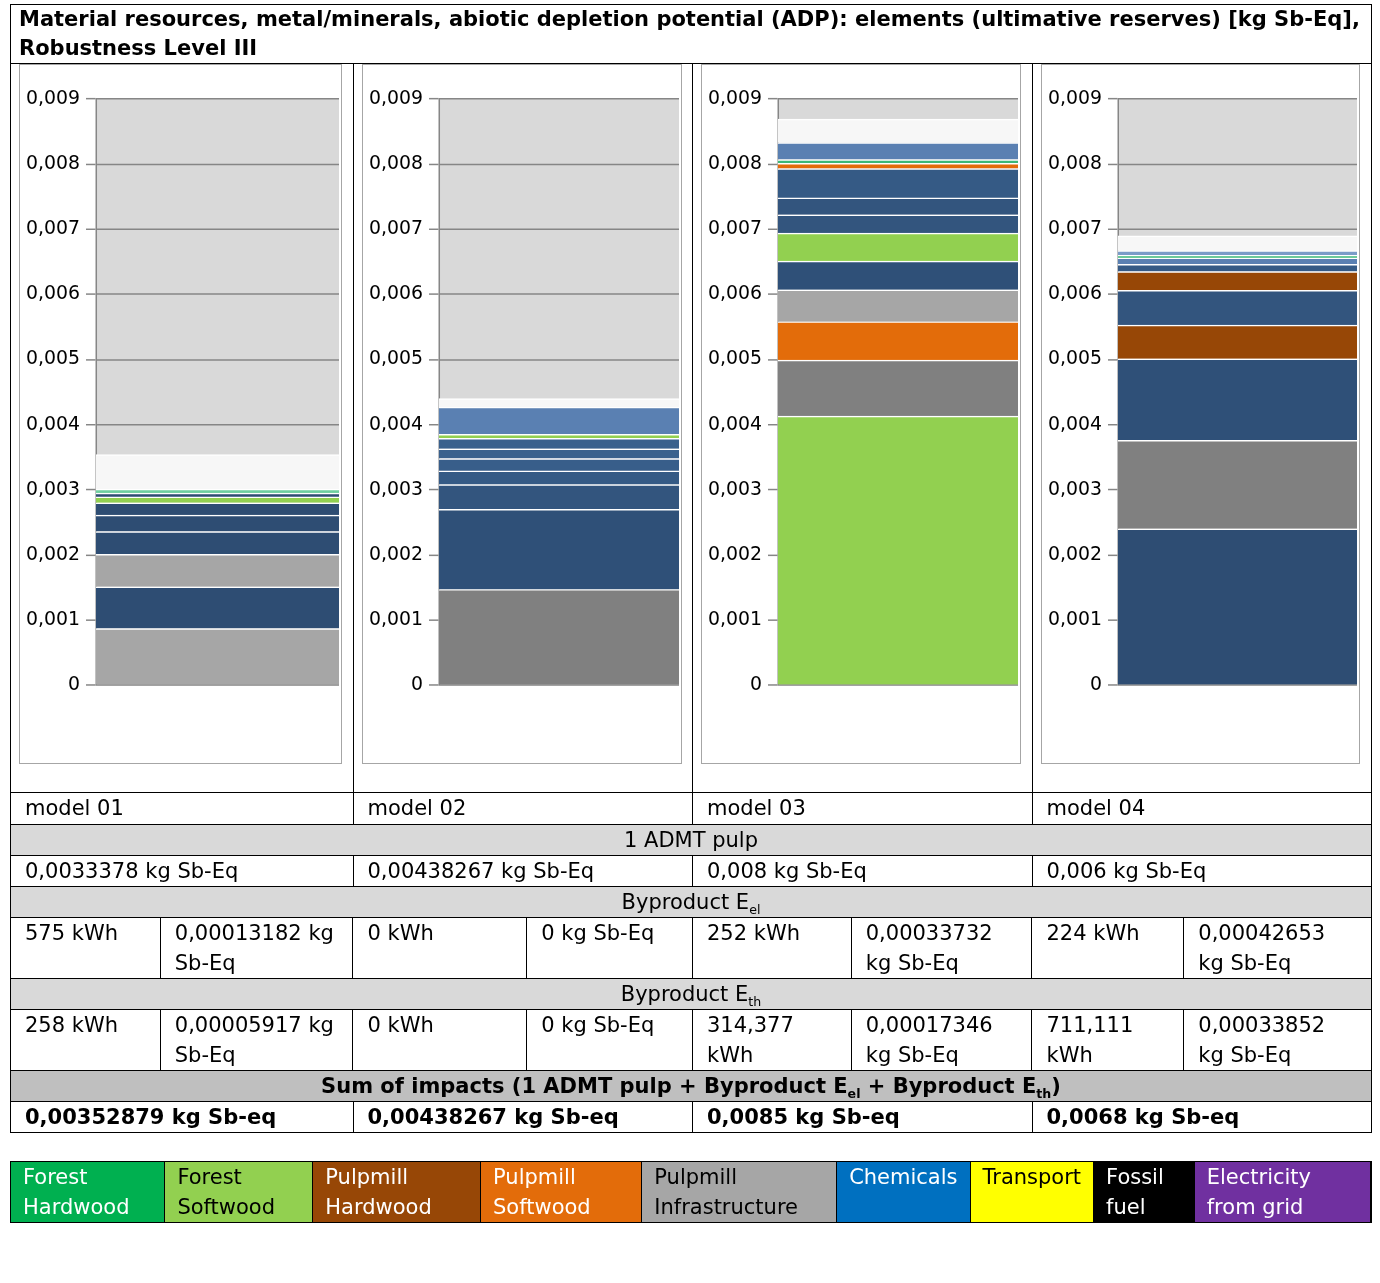  Describe the element at coordinates (691, 840) in the screenshot. I see `text: 1 ADMT pulp` at that location.